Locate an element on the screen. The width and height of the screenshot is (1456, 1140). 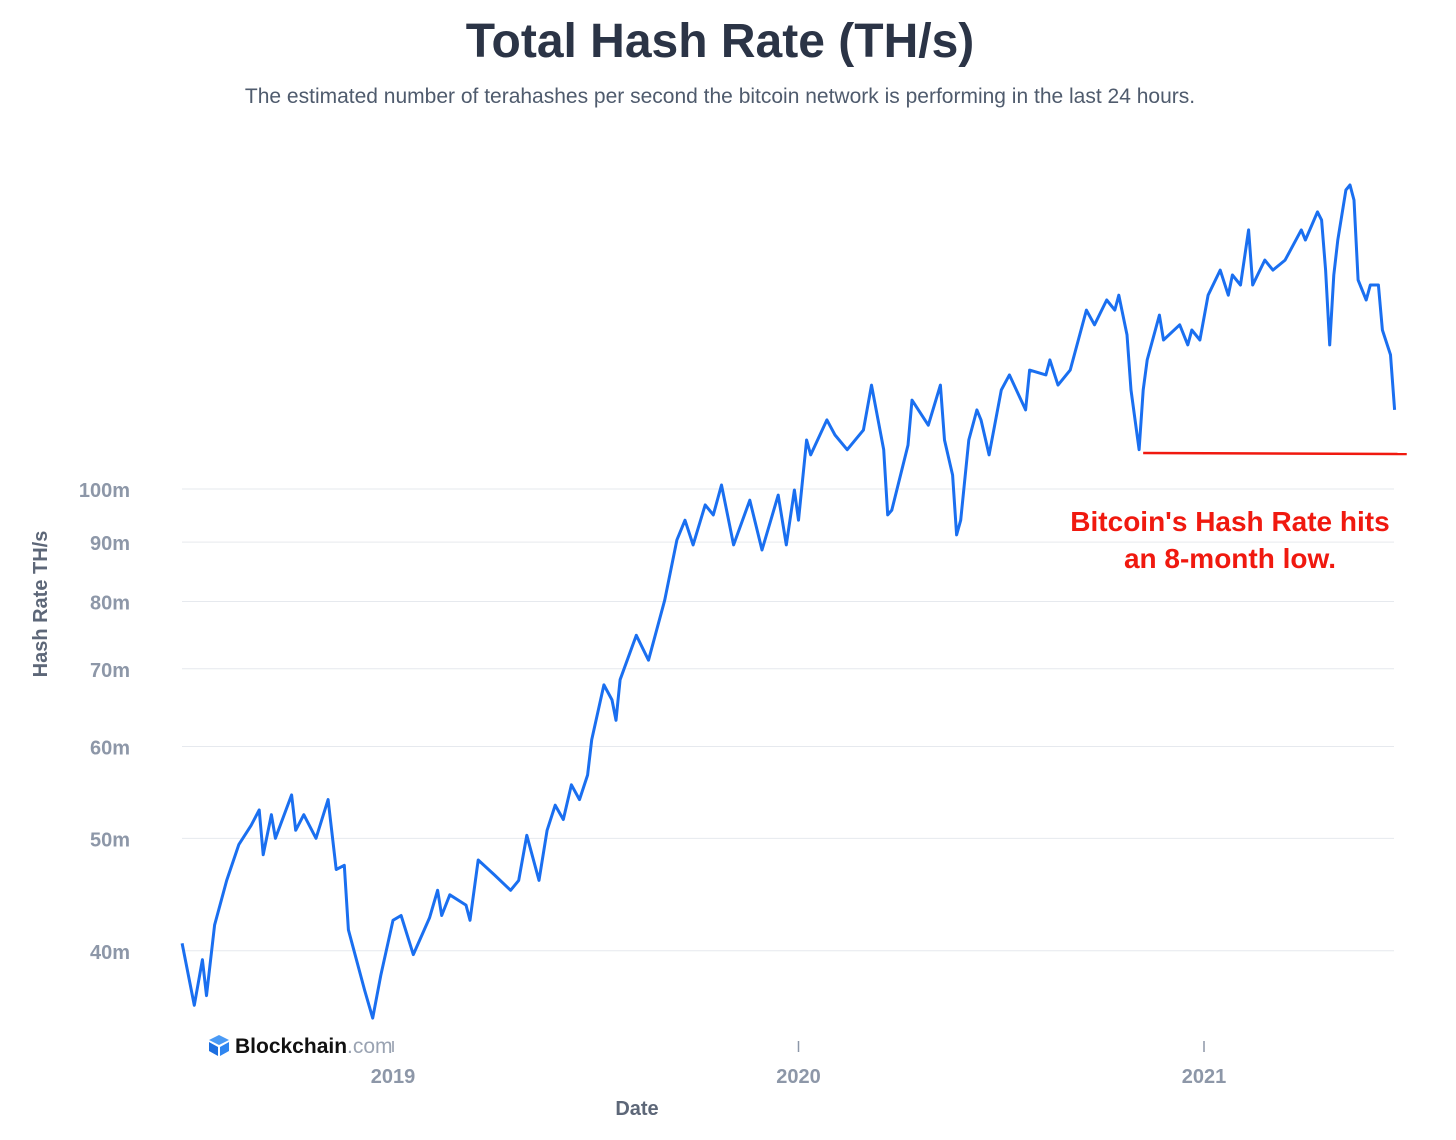
x-axis-label: Date is located at coordinates (636, 1109).